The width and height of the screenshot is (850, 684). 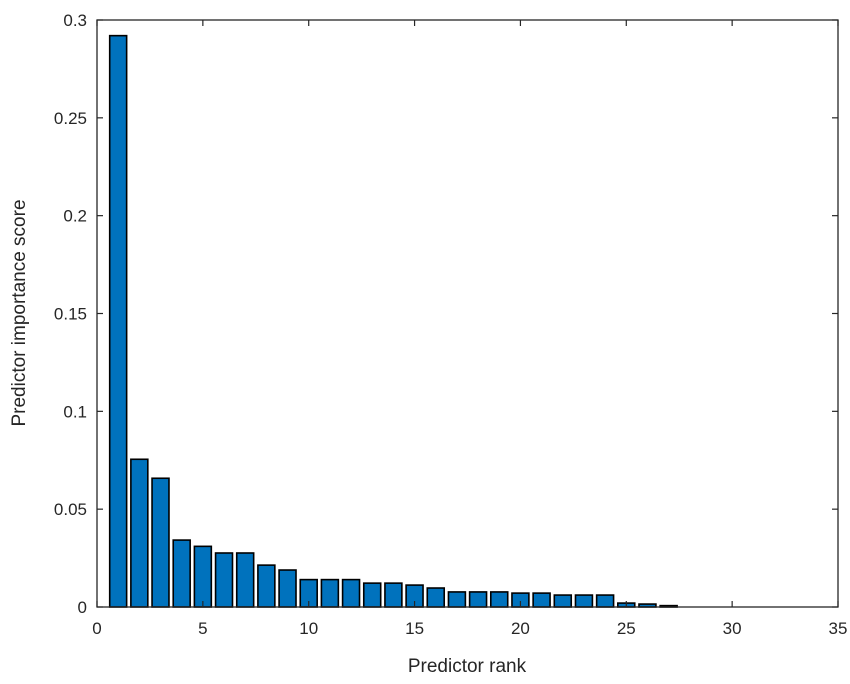 I want to click on x-tick-label: 15, so click(x=414, y=628).